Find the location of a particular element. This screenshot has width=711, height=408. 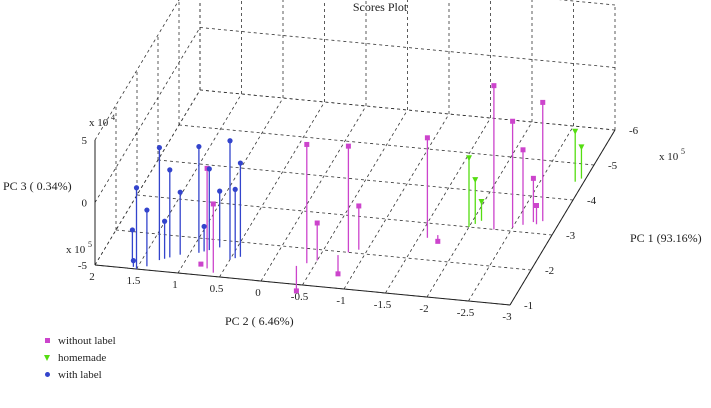

x-tick-label: -5 is located at coordinates (613, 166).